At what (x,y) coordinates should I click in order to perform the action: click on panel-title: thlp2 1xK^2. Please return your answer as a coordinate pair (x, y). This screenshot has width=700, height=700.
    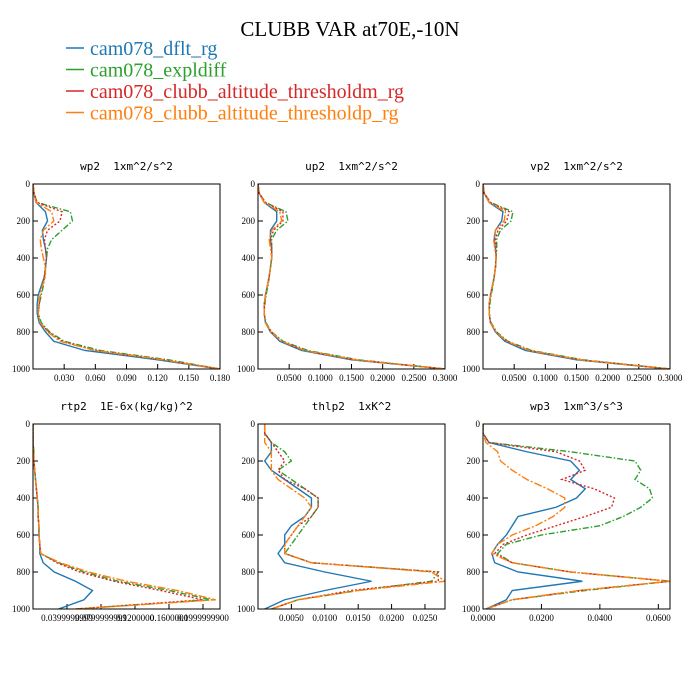
    Looking at the image, I should click on (351, 406).